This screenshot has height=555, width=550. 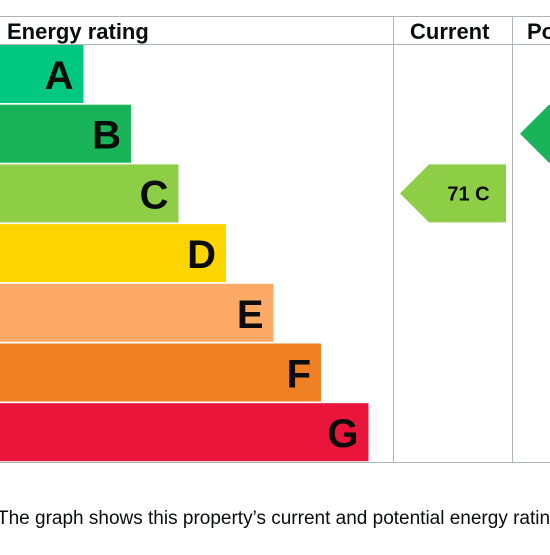 I want to click on rating-band-f, so click(x=160, y=372).